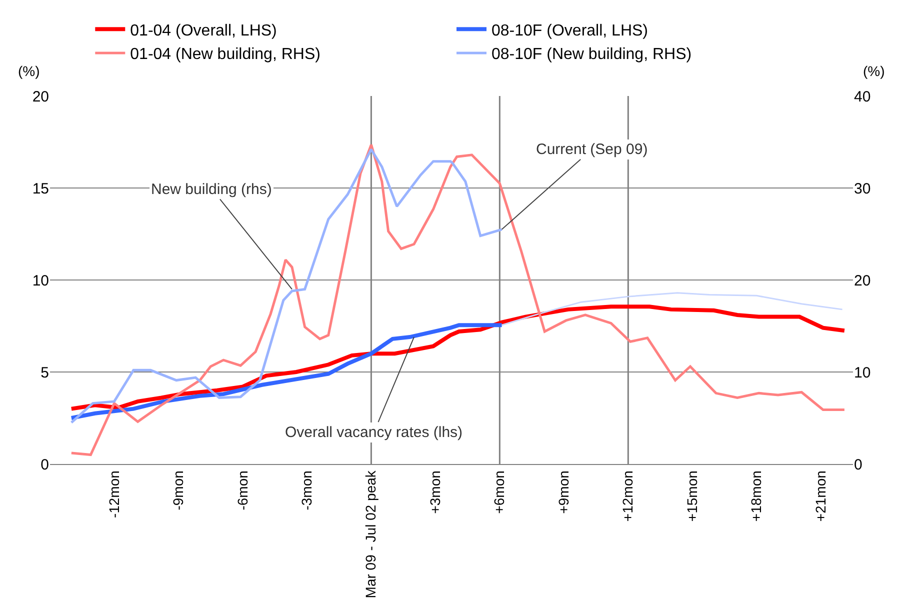 The height and width of the screenshot is (610, 903). Describe the element at coordinates (40, 97) in the screenshot. I see `y-tick-label: 20` at that location.